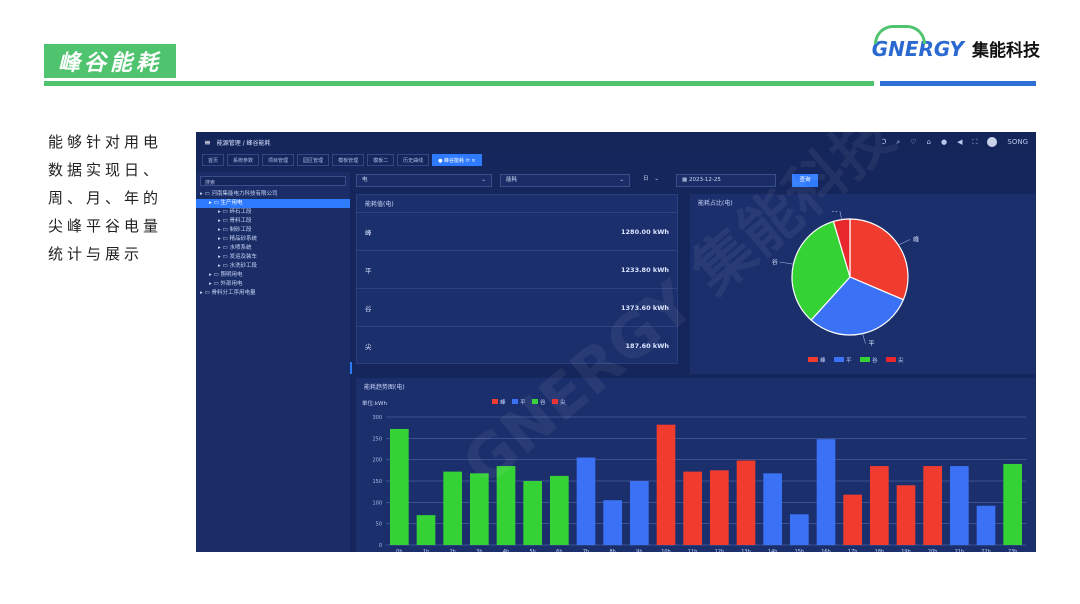 This screenshot has height=604, width=1080. What do you see at coordinates (933, 550) in the screenshot?
I see `x-tick-label: 20h` at bounding box center [933, 550].